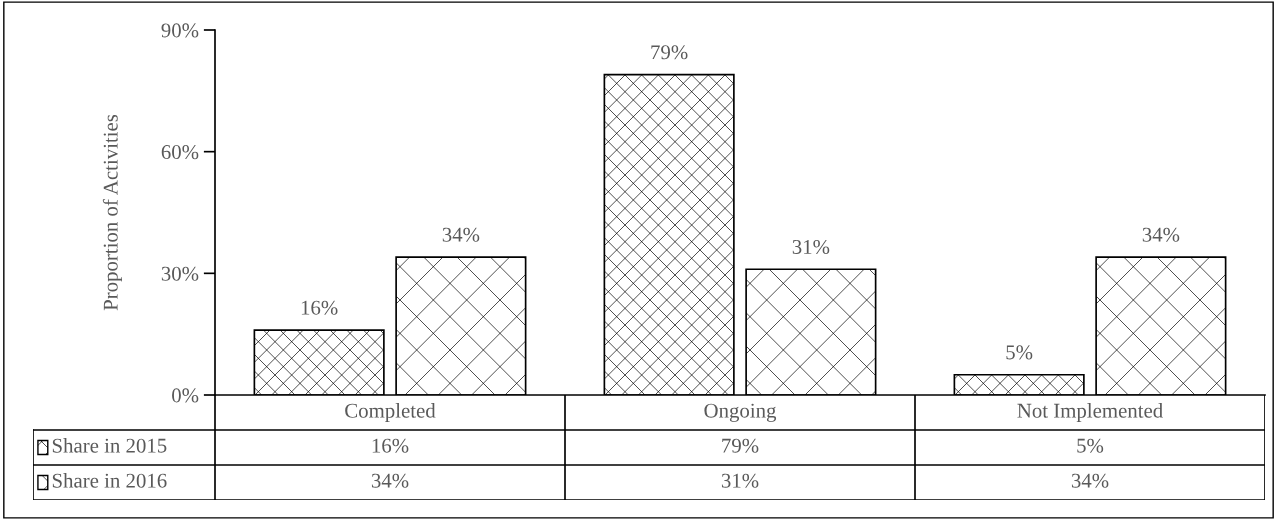 The image size is (1277, 520). Describe the element at coordinates (1090, 445) in the screenshot. I see `data-label: 5%` at that location.